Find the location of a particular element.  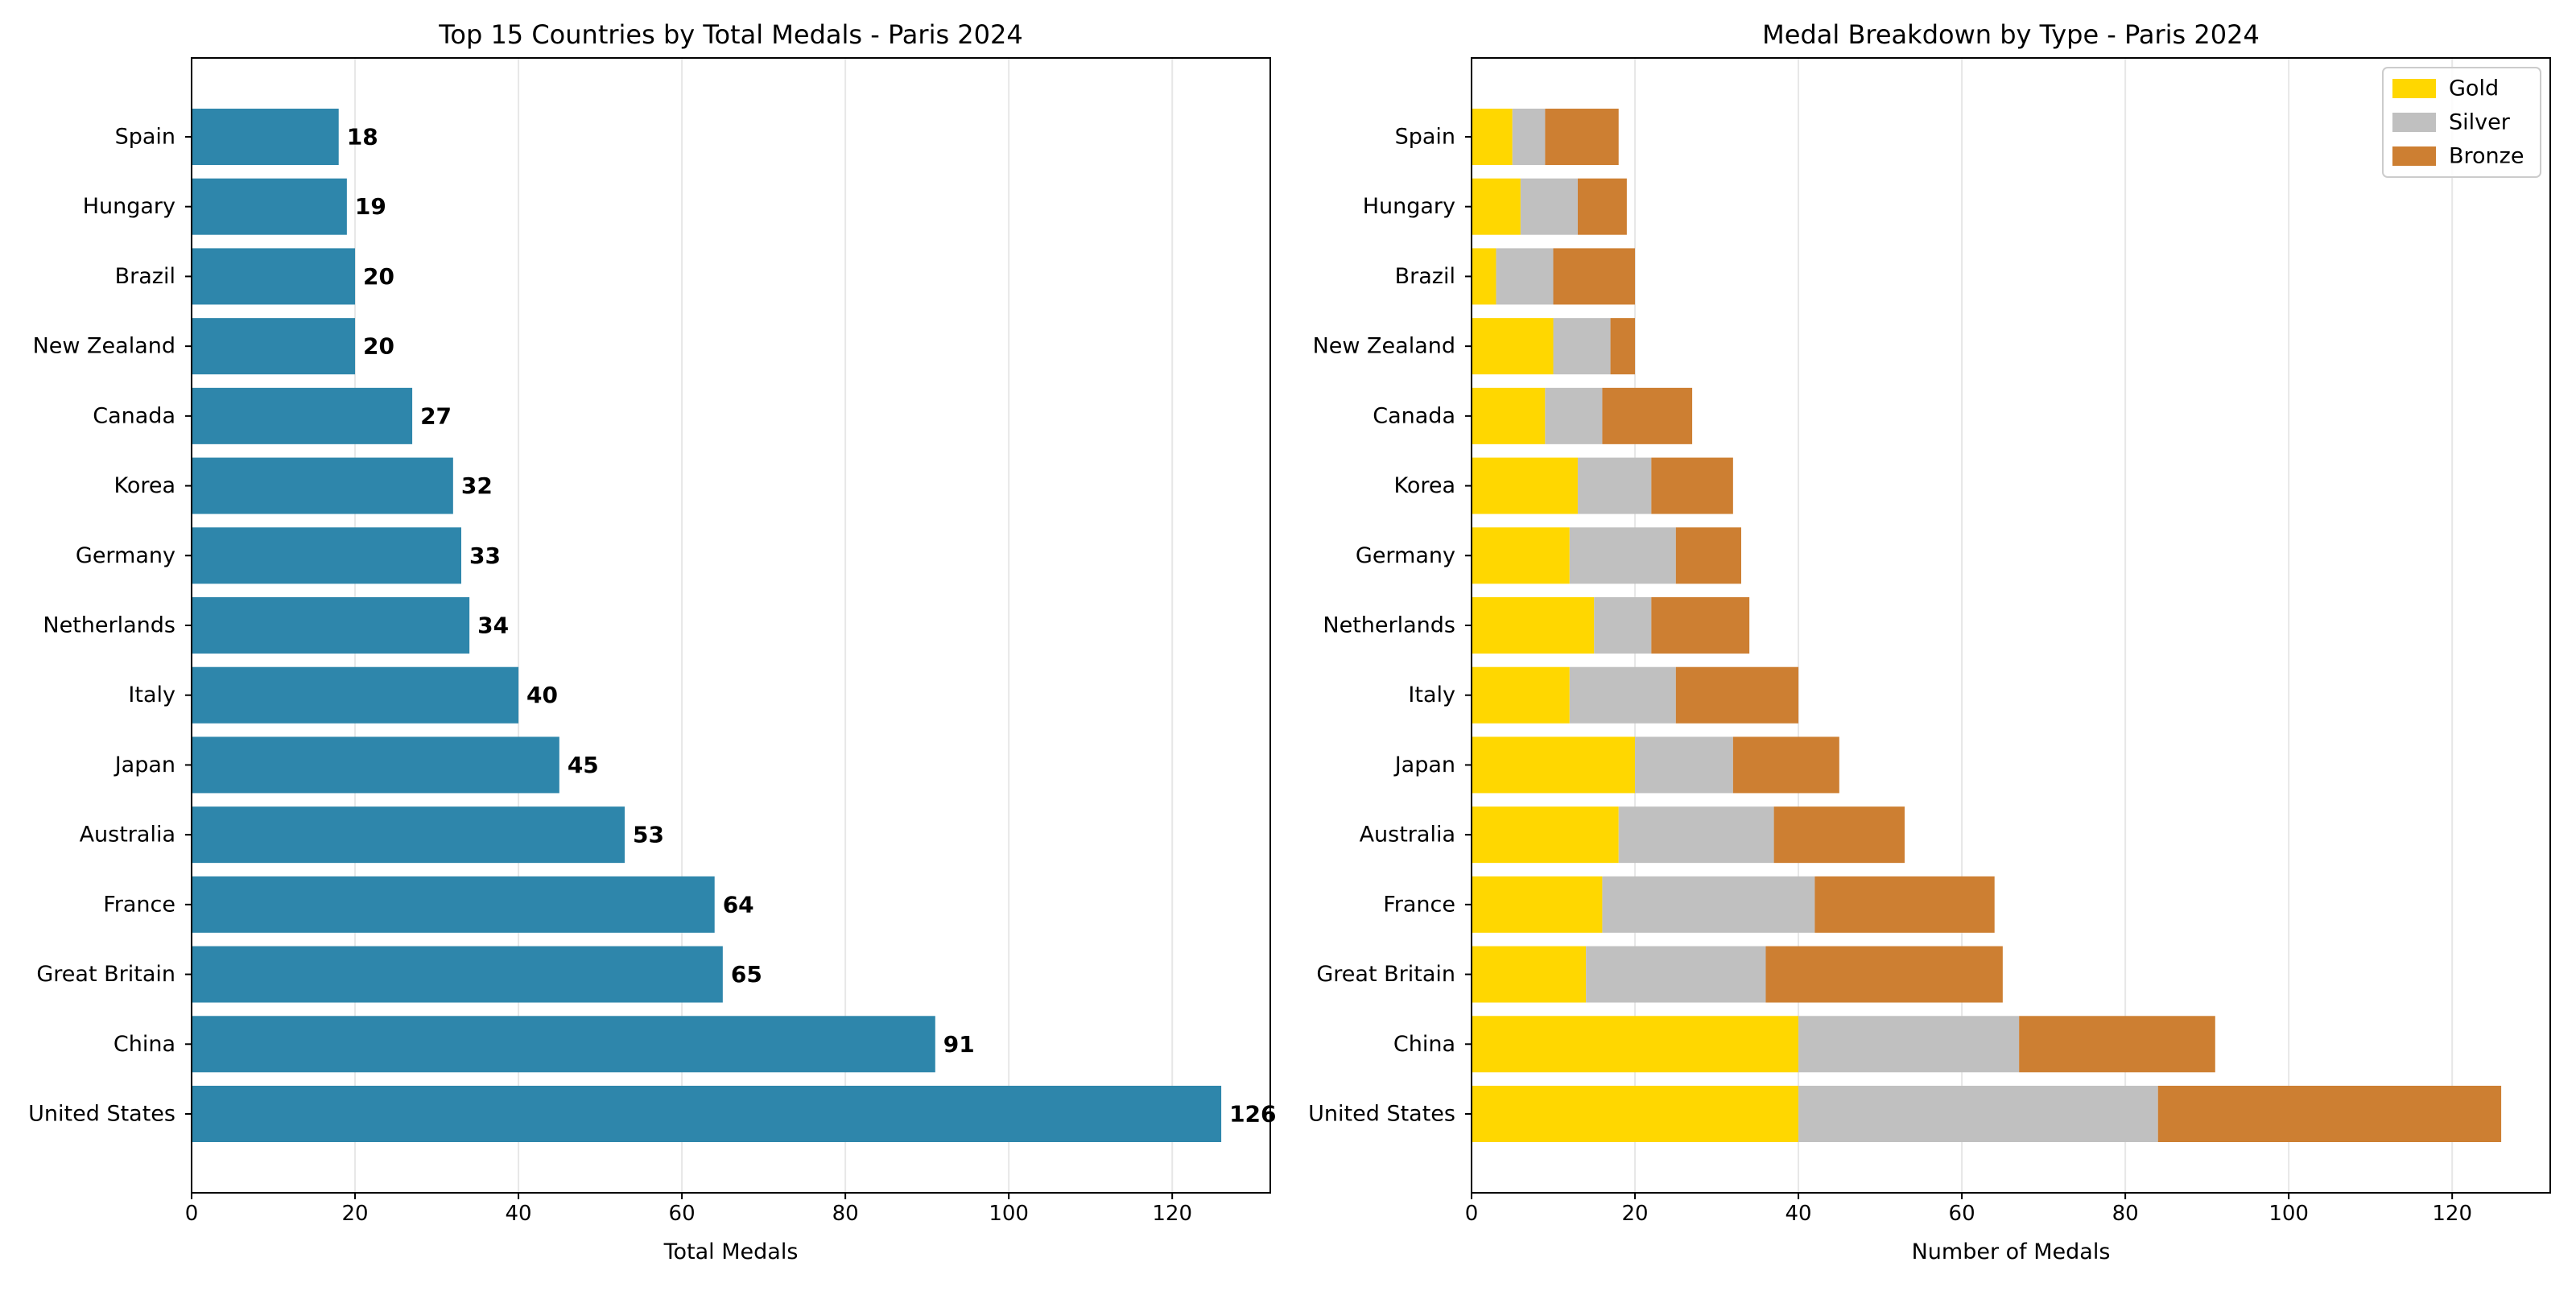

y-tick-label: Italy is located at coordinates (151, 695).